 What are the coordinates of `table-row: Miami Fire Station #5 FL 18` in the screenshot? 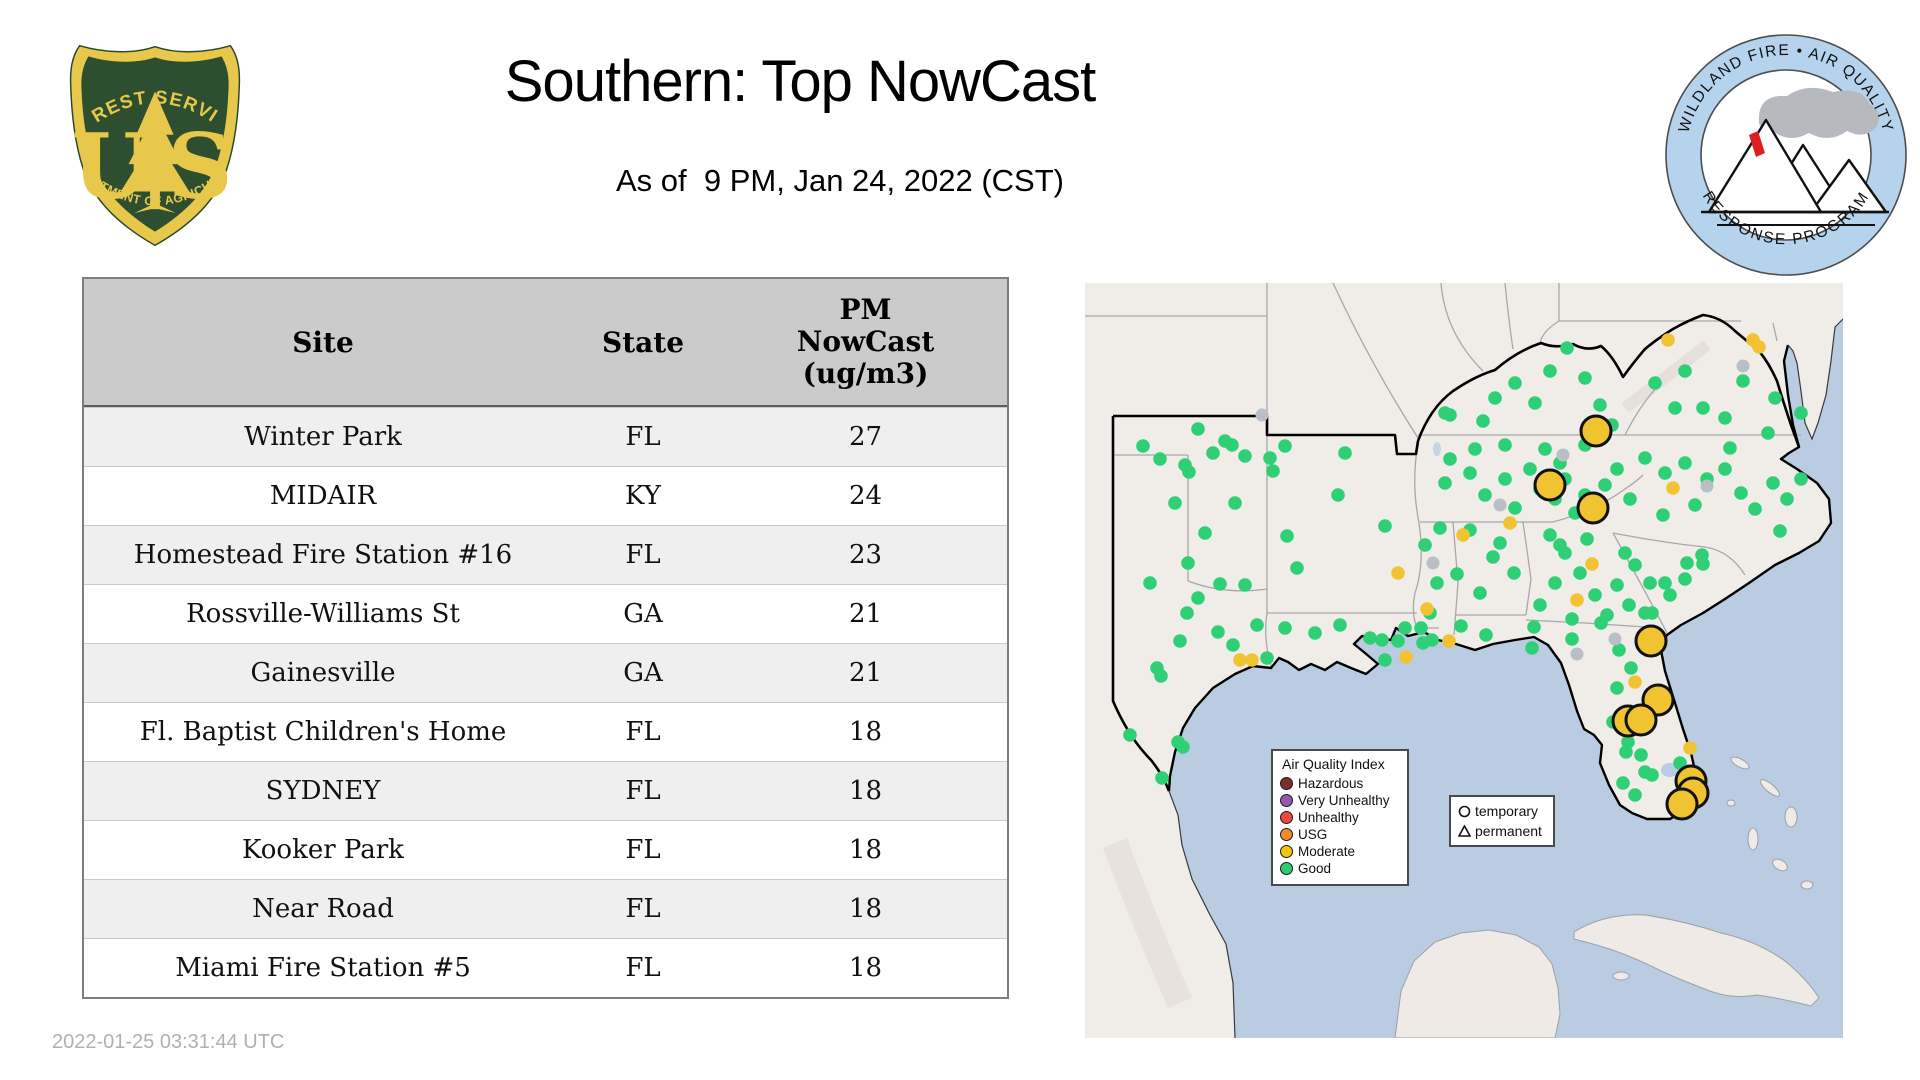 It's located at (545, 967).